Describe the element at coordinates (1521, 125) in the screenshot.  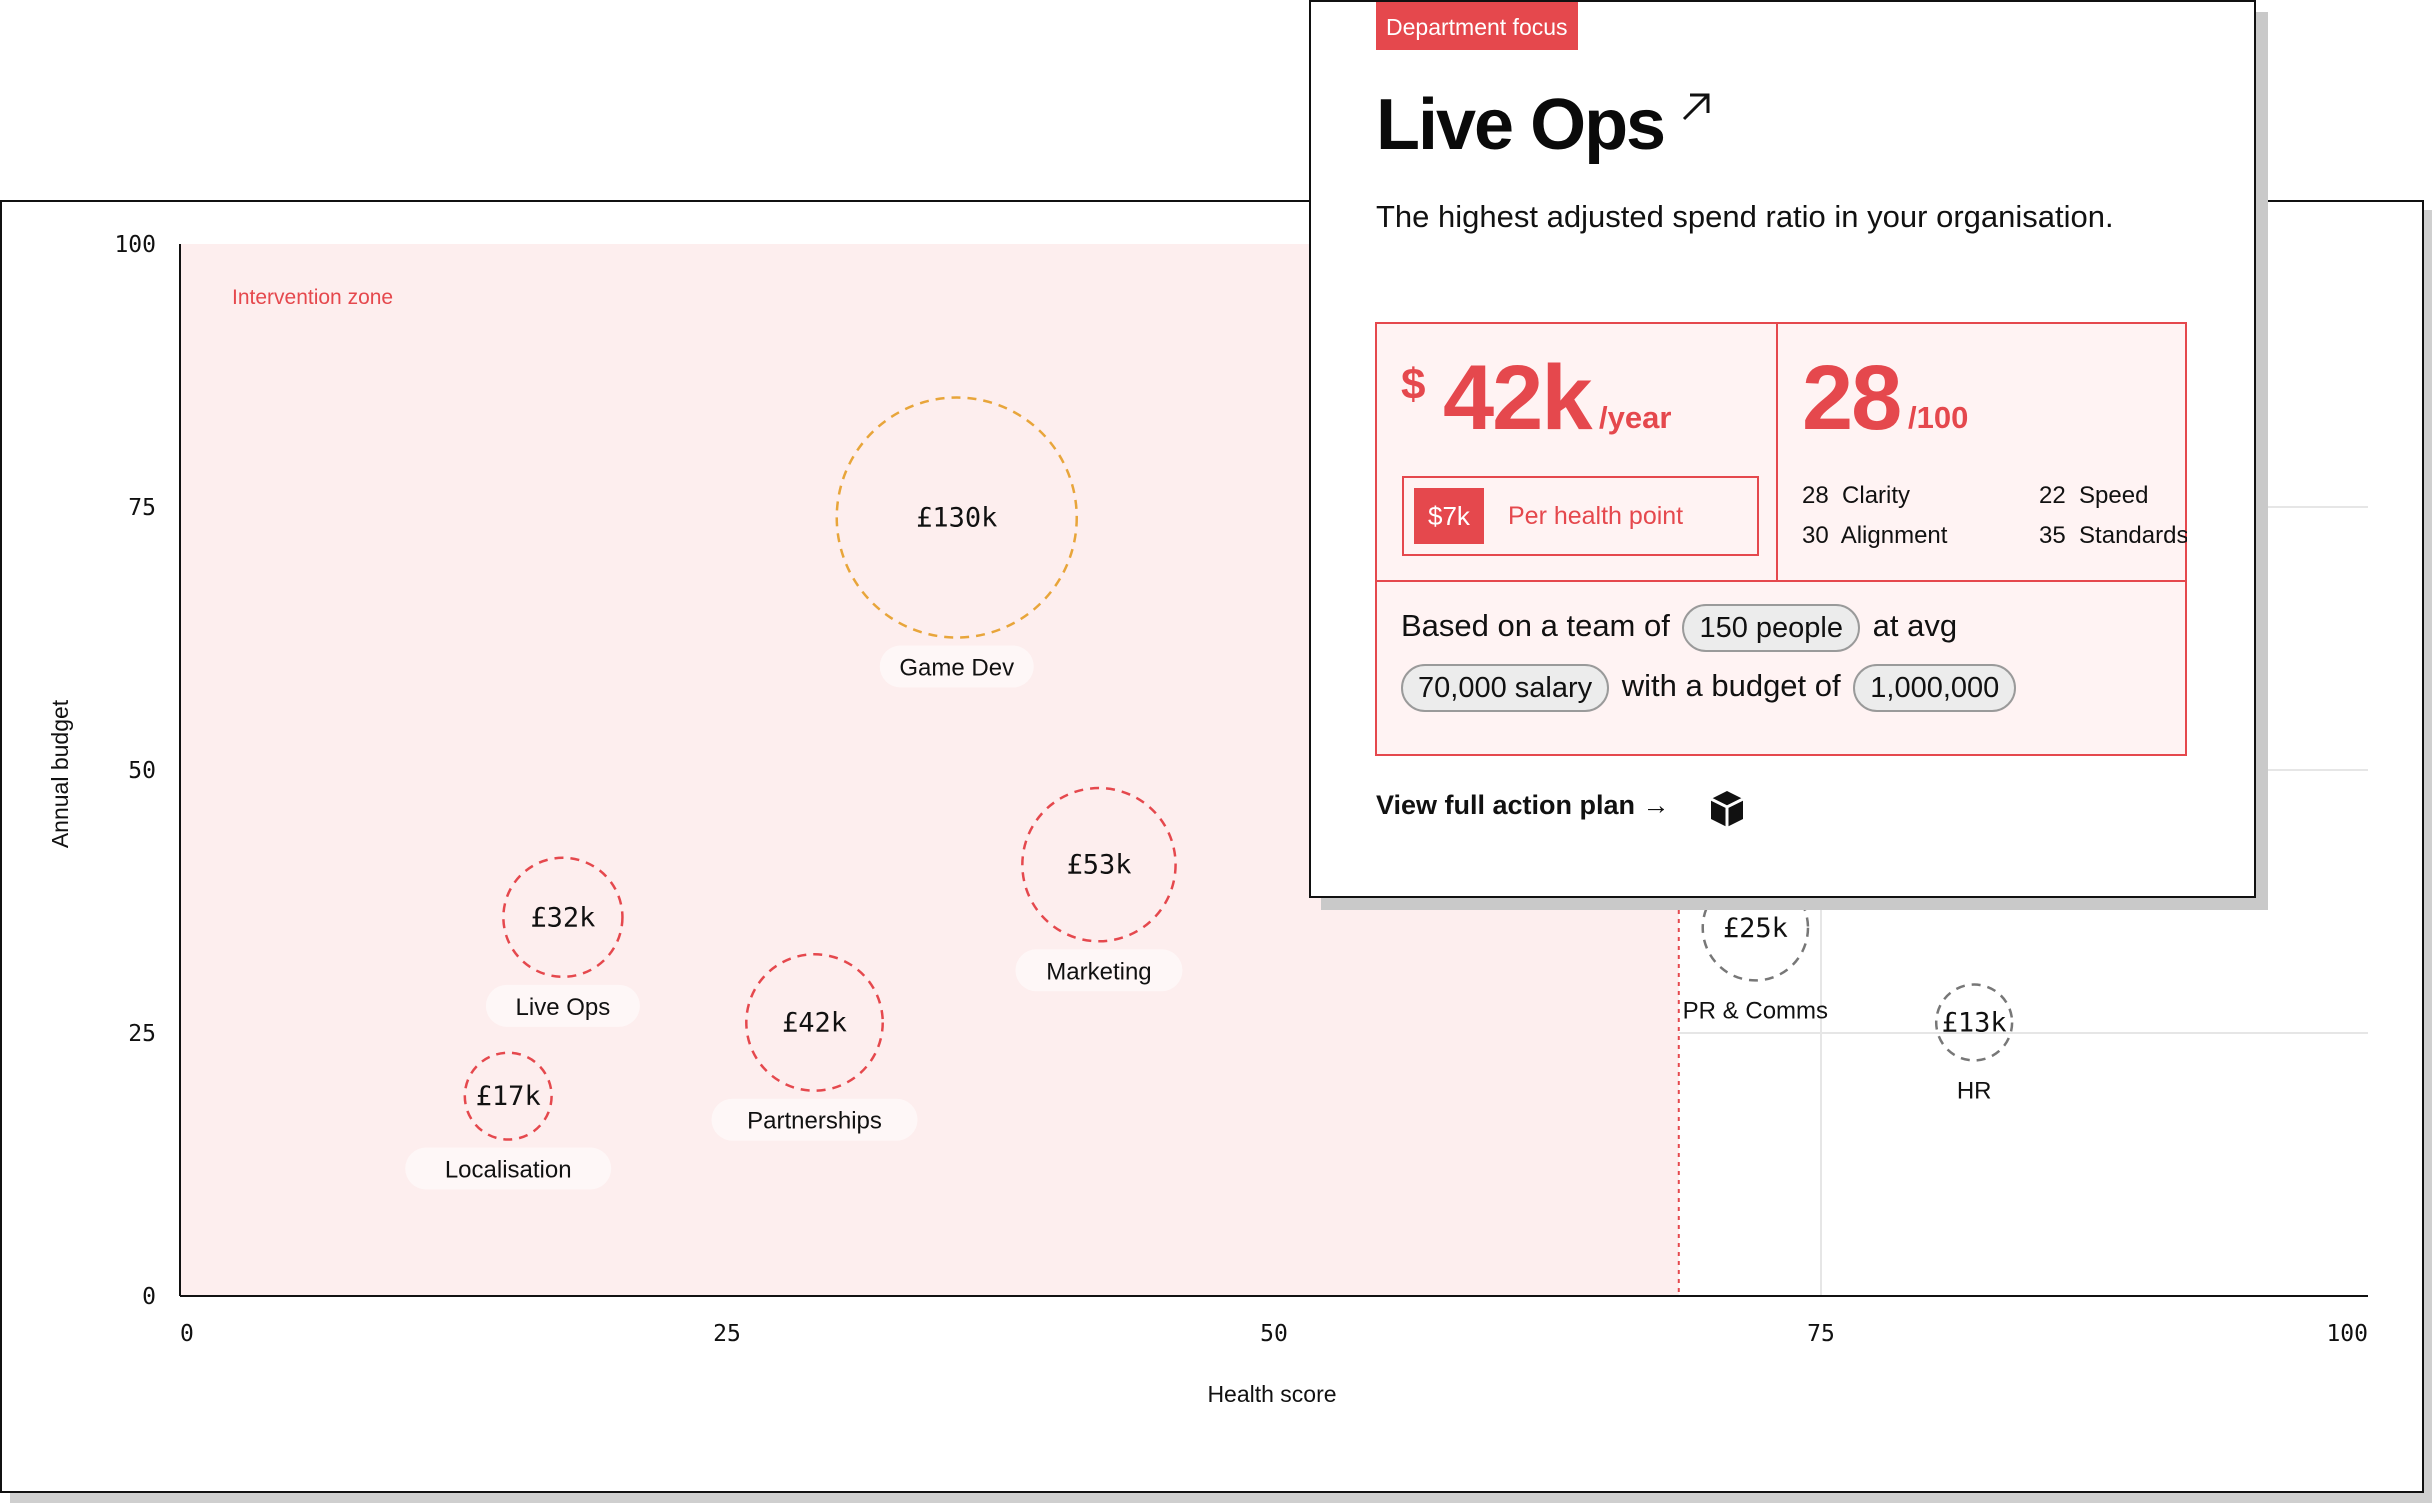
I see `department-title: Live Ops` at that location.